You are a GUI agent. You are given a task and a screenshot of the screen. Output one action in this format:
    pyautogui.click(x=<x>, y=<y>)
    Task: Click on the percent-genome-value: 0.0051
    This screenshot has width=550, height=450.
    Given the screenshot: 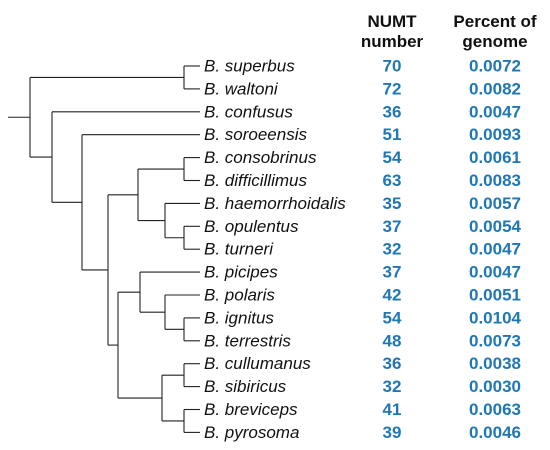 What is the action you would take?
    pyautogui.click(x=495, y=294)
    